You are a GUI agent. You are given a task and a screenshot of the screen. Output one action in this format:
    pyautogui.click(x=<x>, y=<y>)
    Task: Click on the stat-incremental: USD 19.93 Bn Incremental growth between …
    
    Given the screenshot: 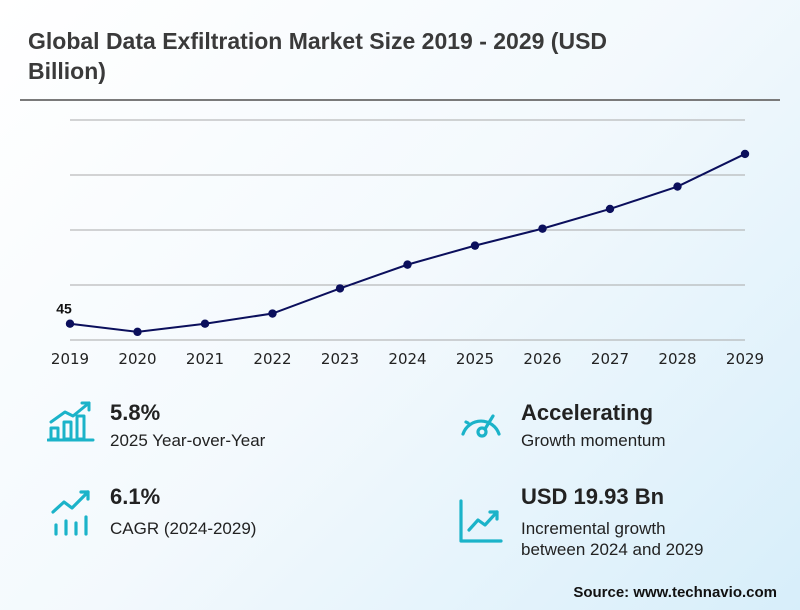 What is the action you would take?
    pyautogui.click(x=618, y=524)
    